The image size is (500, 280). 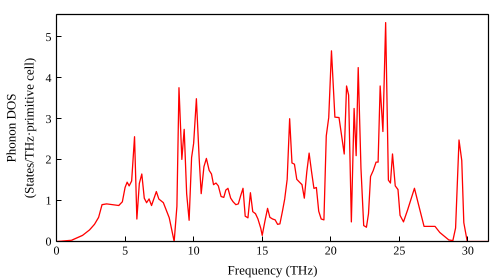 What do you see at coordinates (125, 251) in the screenshot?
I see `x-tick-label: 5` at bounding box center [125, 251].